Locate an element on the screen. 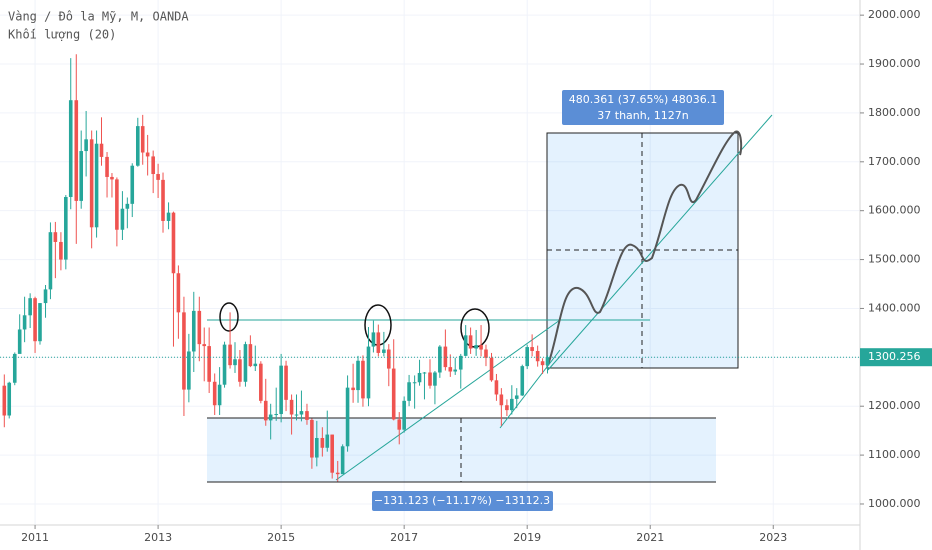  y-tick-label: 1600.000 is located at coordinates (894, 210).